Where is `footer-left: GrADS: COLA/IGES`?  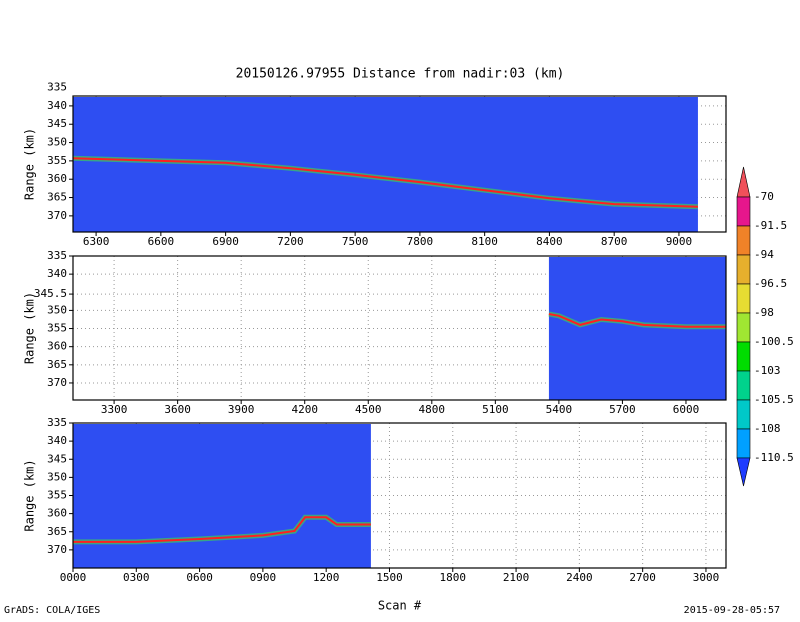 footer-left: GrADS: COLA/IGES is located at coordinates (52, 610).